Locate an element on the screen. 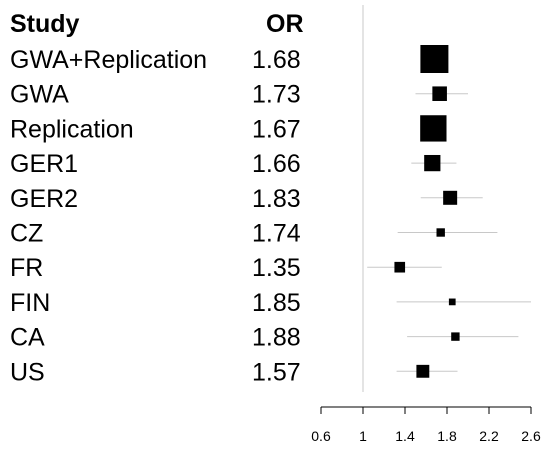 The width and height of the screenshot is (546, 450). study-label: CA is located at coordinates (27, 338).